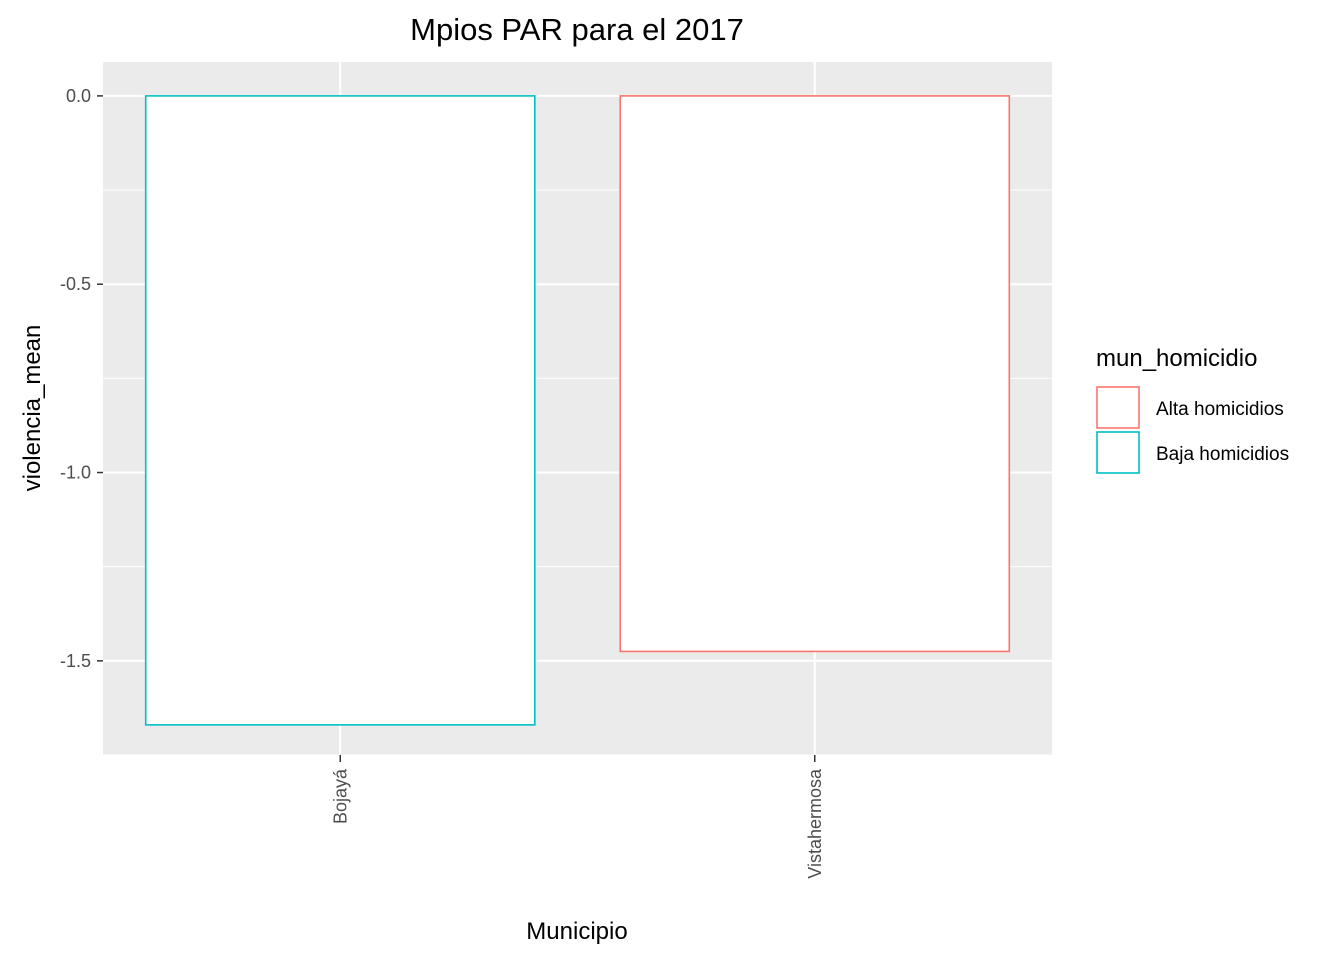 The image size is (1344, 960). I want to click on y-tick-label: -0.5, so click(75, 284).